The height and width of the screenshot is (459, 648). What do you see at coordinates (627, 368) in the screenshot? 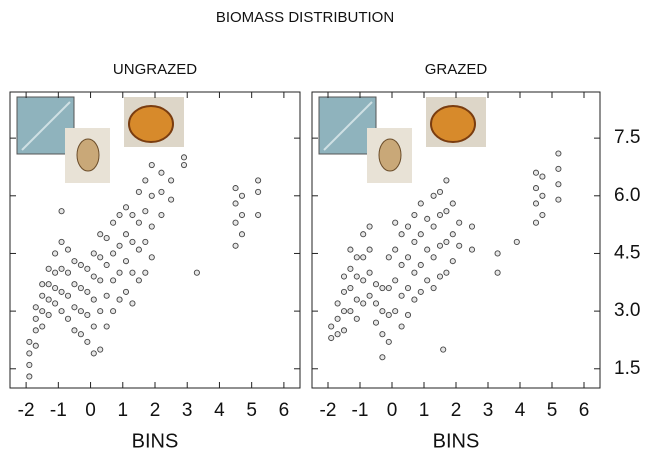
I see `y-tick-label: 1.5` at bounding box center [627, 368].